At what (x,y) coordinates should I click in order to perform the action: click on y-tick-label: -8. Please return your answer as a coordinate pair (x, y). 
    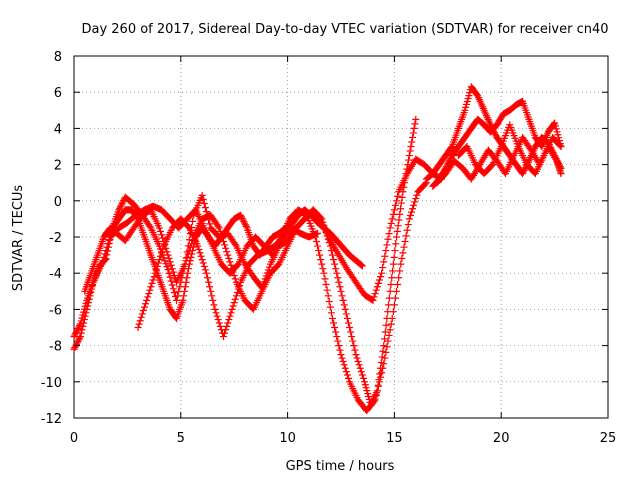
    Looking at the image, I should click on (55, 347).